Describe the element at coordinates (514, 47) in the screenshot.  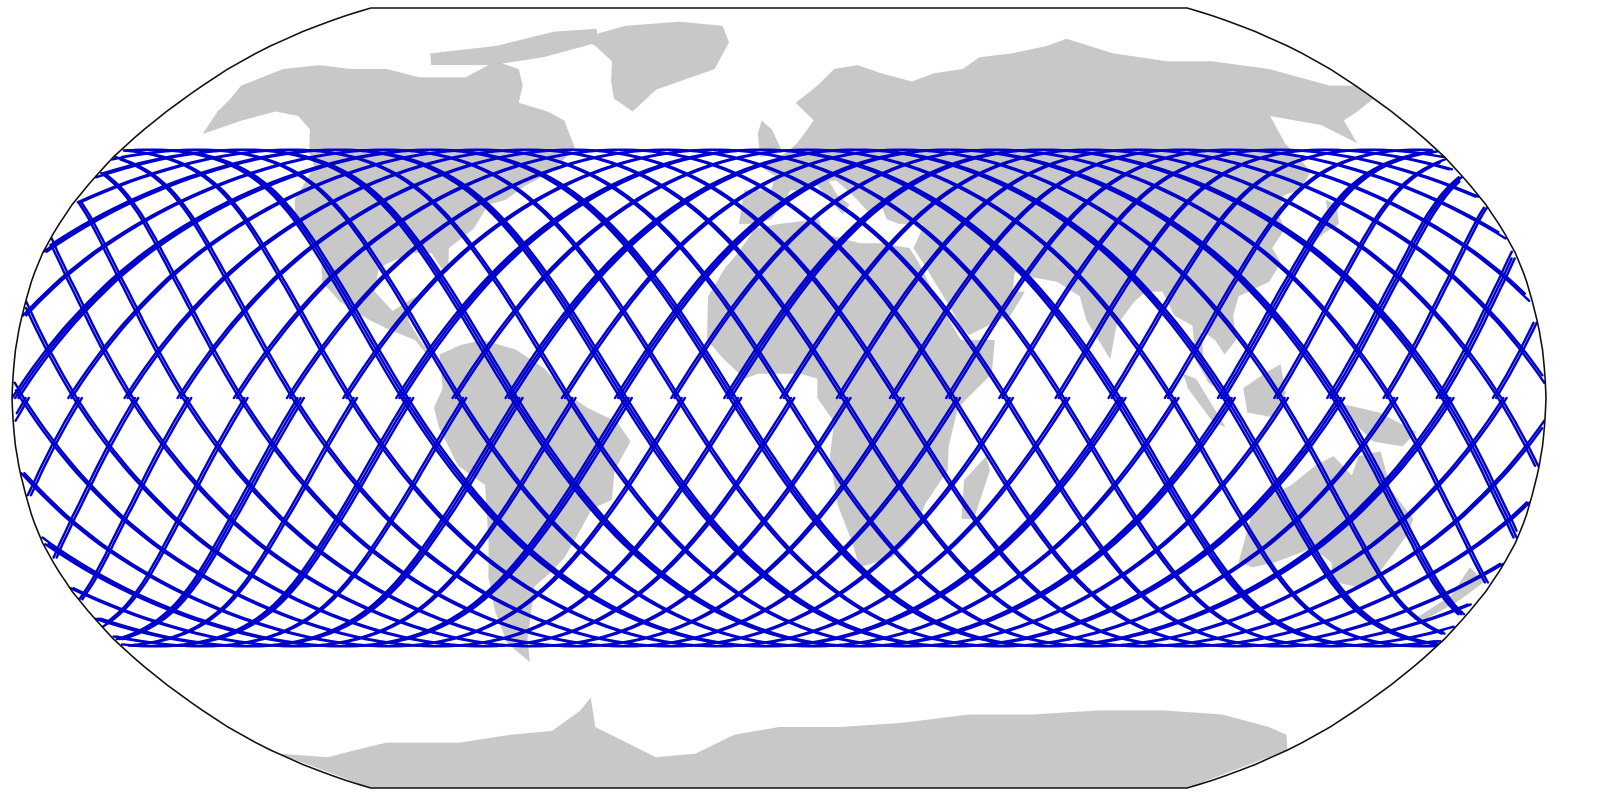
I see `landmass-arctic-islands` at that location.